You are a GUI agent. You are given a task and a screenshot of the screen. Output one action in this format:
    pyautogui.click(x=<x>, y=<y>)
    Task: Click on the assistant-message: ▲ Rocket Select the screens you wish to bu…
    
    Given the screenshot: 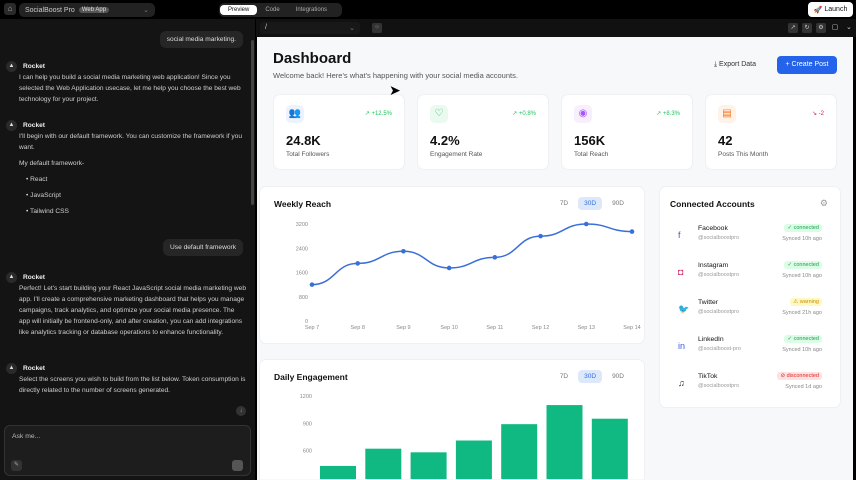 What is the action you would take?
    pyautogui.click(x=126, y=379)
    